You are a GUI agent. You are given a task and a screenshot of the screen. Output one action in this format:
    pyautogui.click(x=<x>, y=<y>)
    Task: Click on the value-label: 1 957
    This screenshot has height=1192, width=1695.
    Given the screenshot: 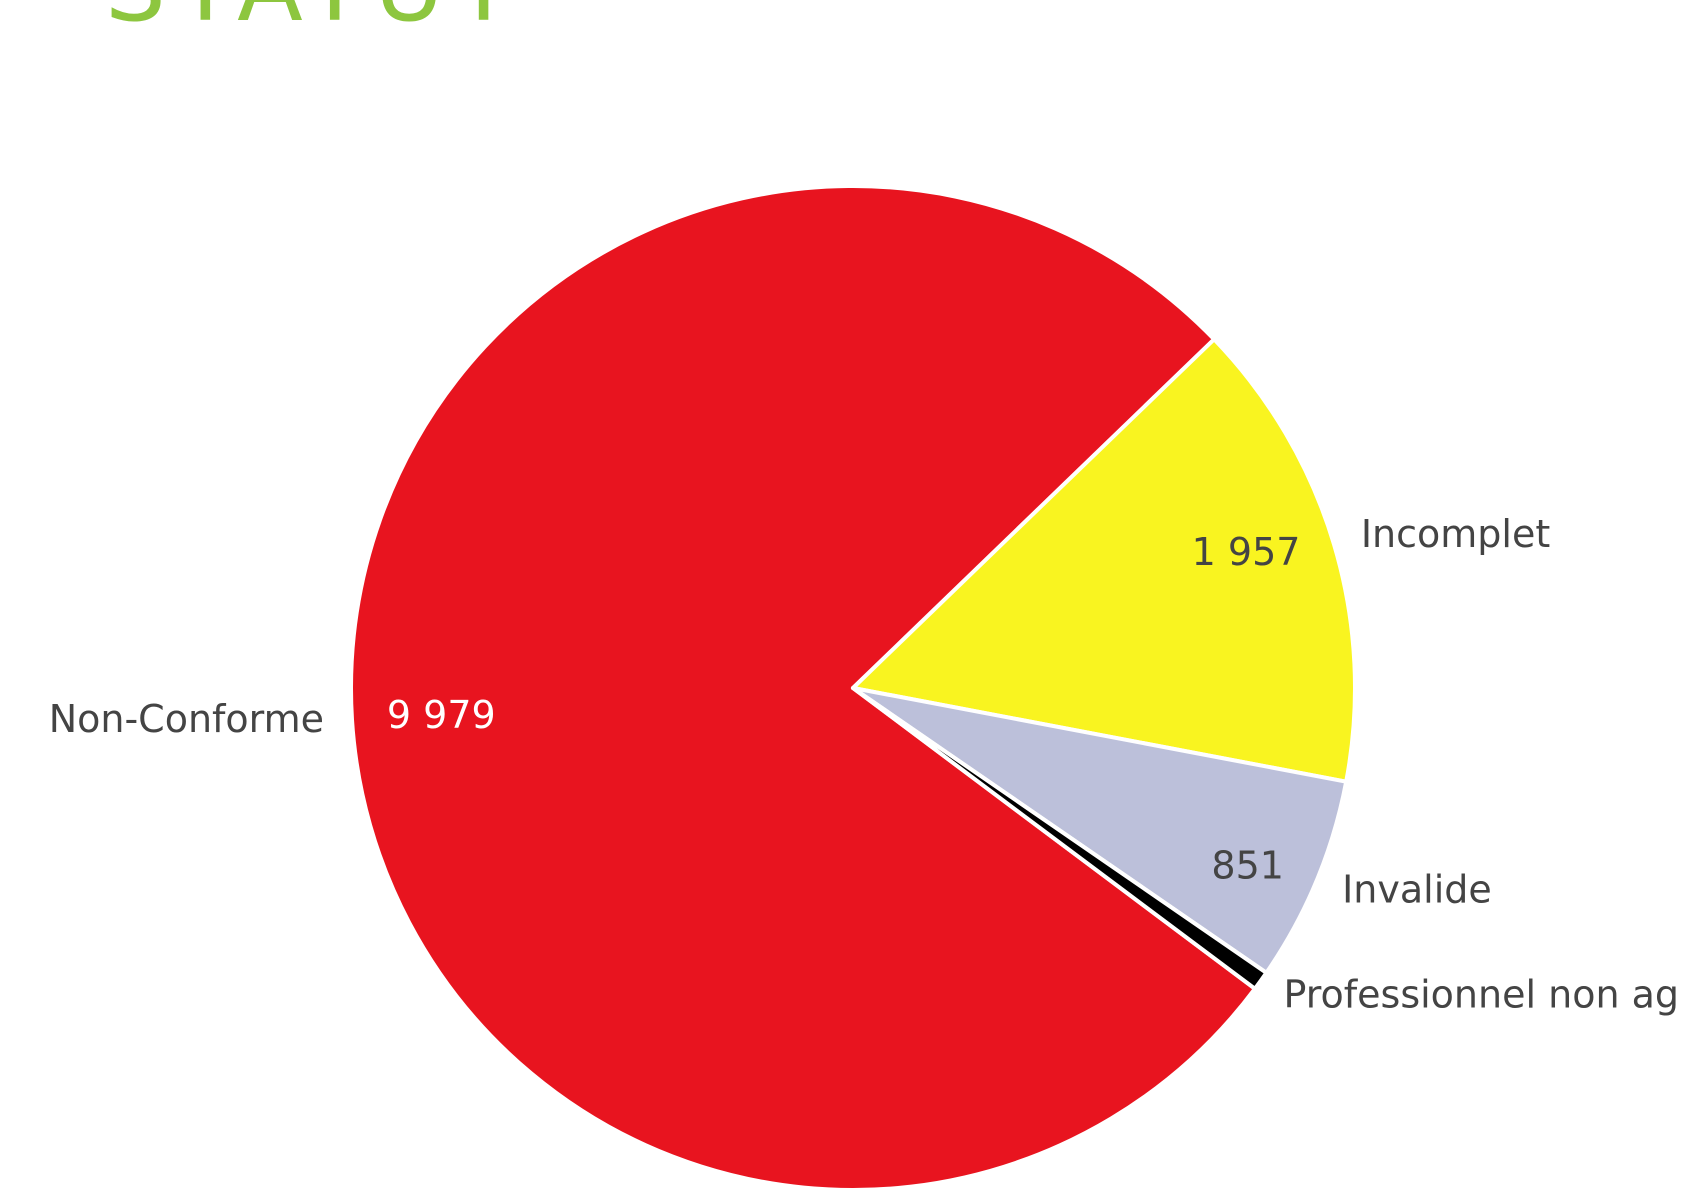 What is the action you would take?
    pyautogui.click(x=1246, y=552)
    